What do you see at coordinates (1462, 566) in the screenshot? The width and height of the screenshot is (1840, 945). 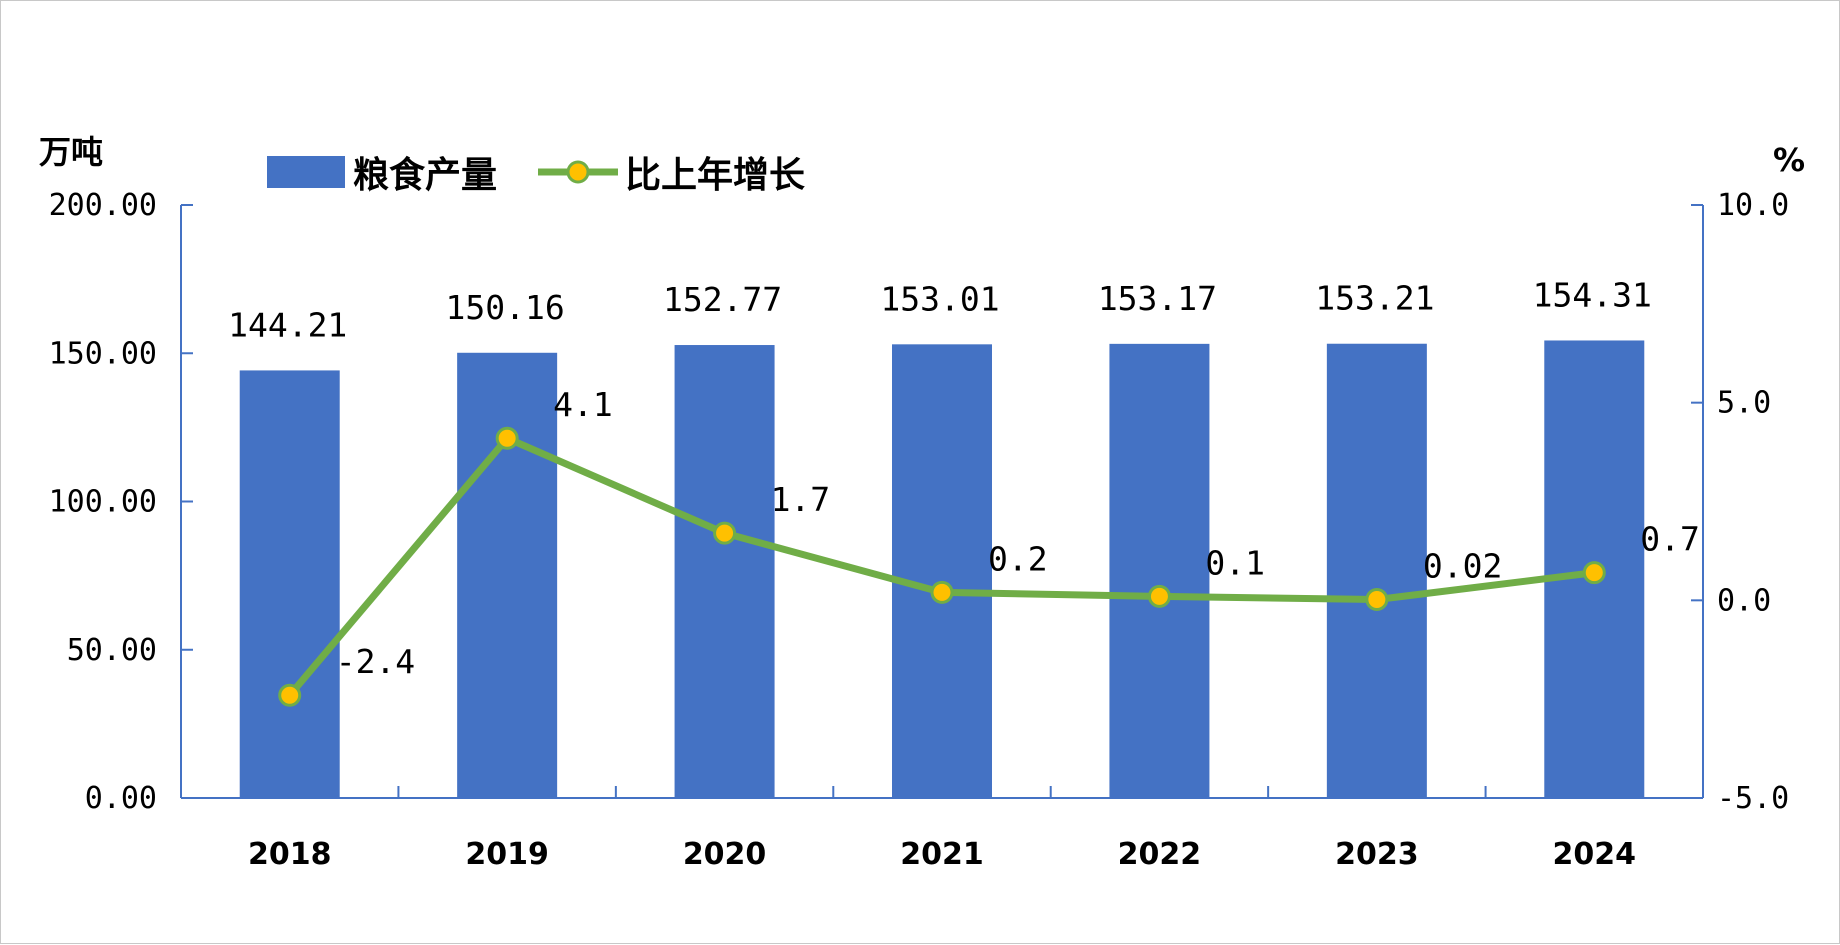 I see `growth-value-label: 0.02` at bounding box center [1462, 566].